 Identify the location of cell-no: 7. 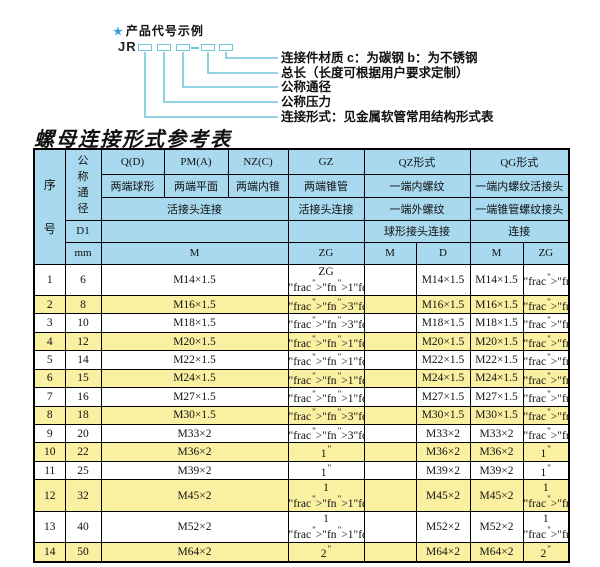
(49, 397).